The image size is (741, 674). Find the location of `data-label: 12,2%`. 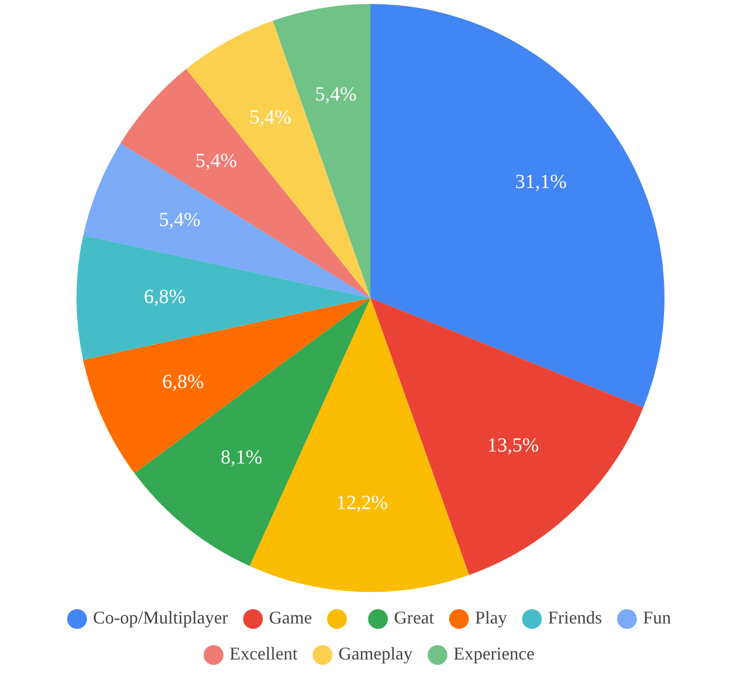

data-label: 12,2% is located at coordinates (362, 503).